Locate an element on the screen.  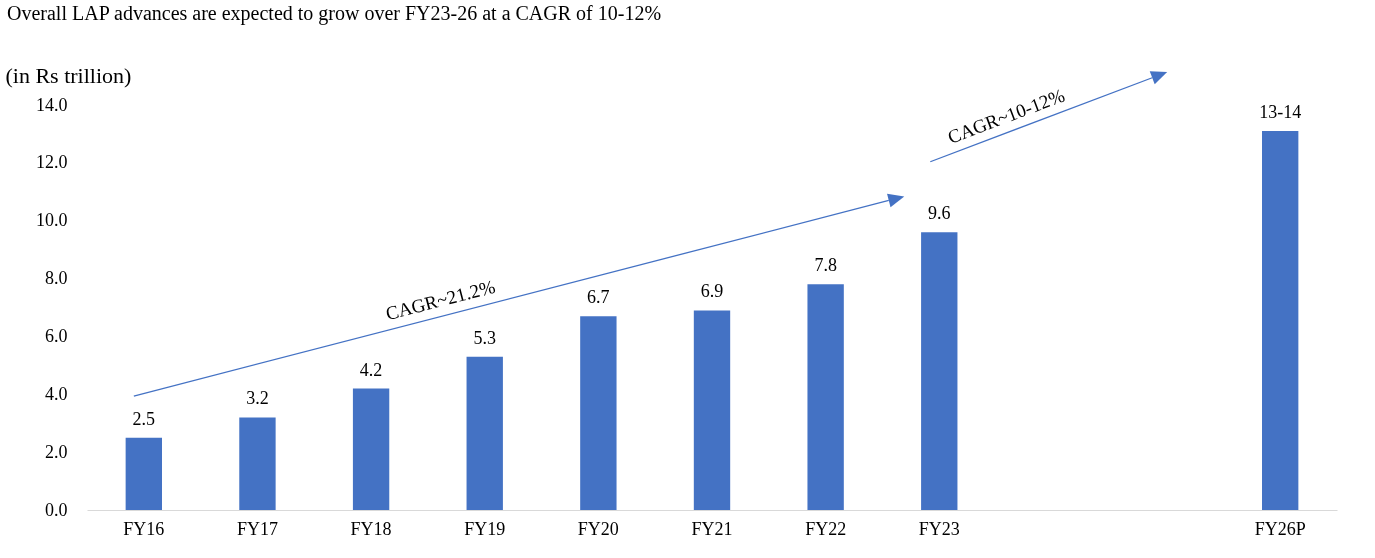
y-tick-label: 8.0 is located at coordinates (56, 278).